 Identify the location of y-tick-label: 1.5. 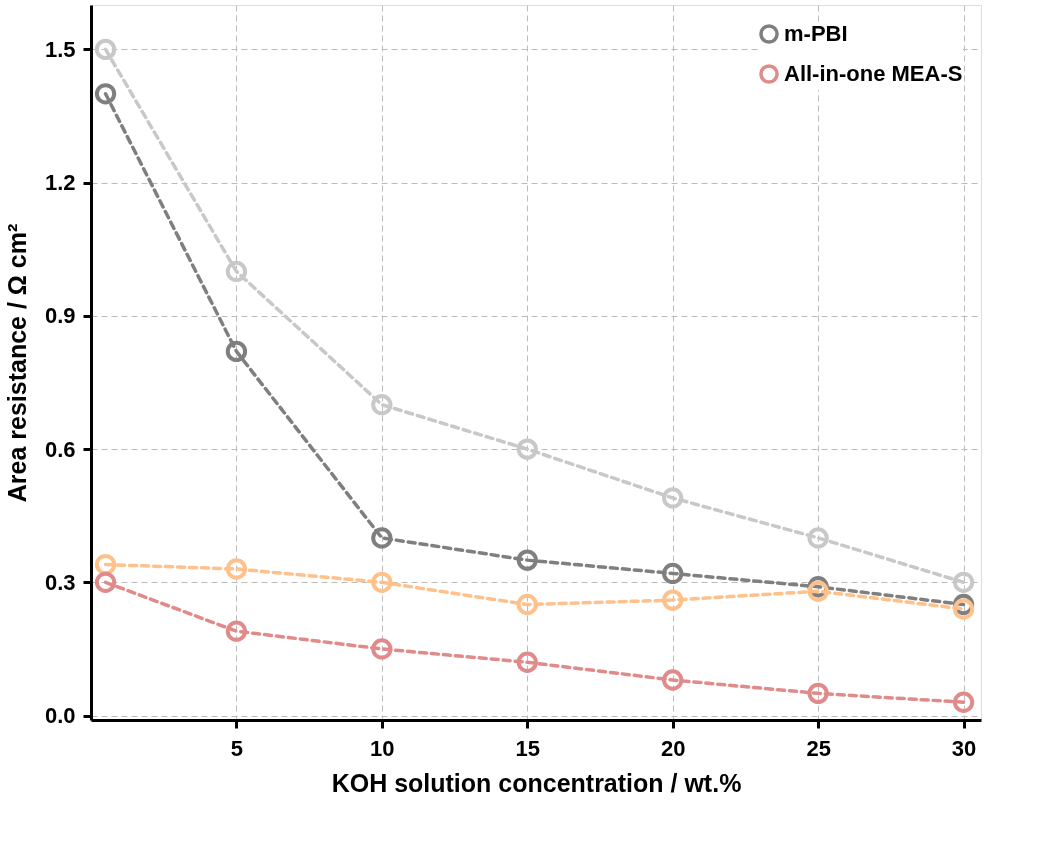
(60, 49).